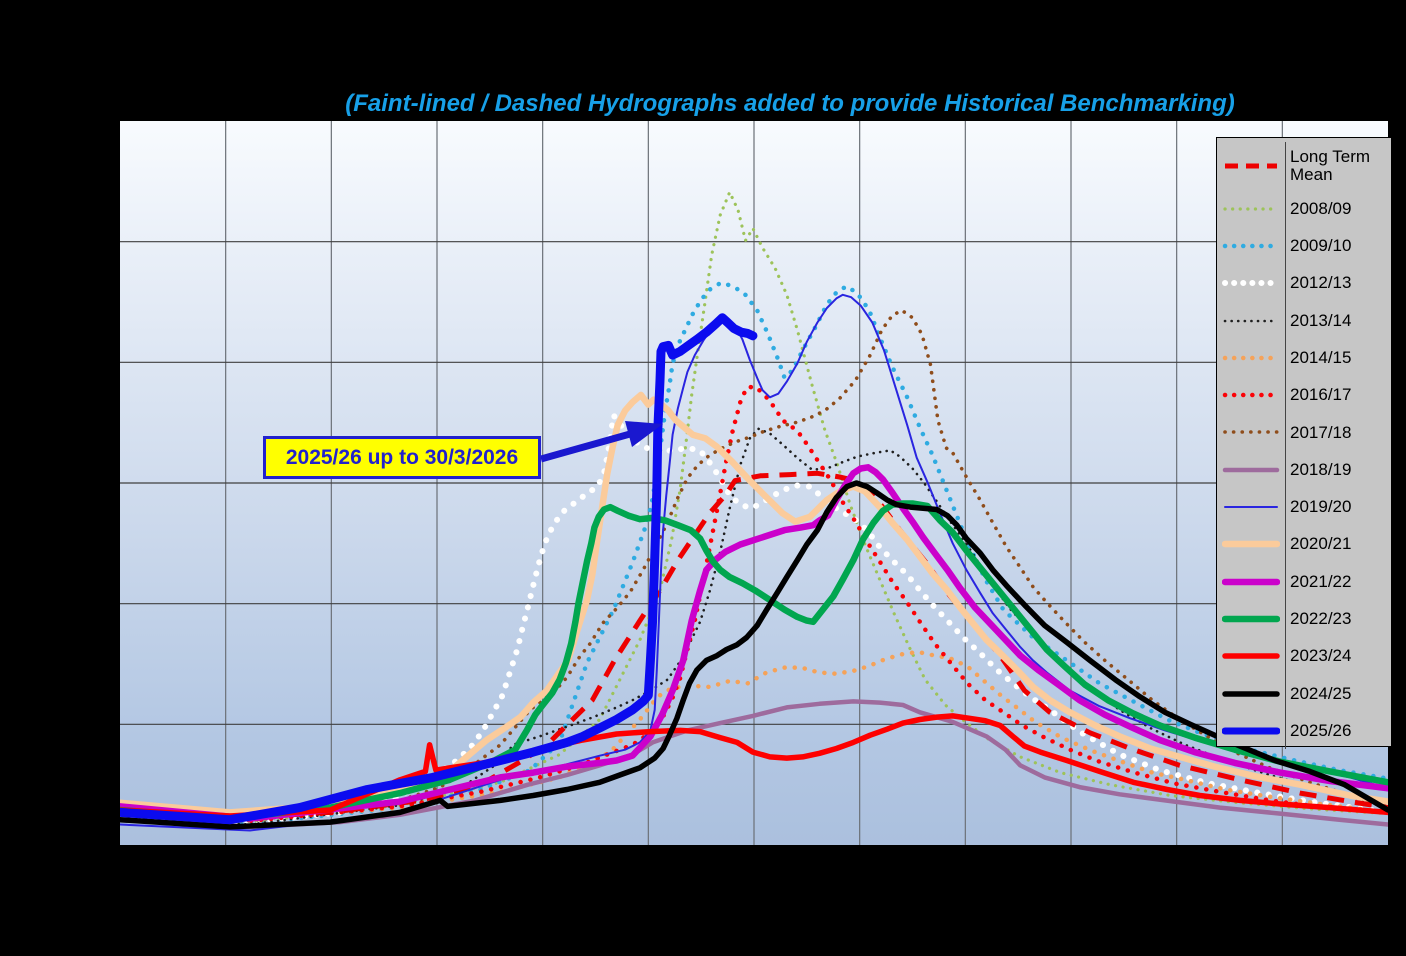 The height and width of the screenshot is (956, 1406). What do you see at coordinates (1338, 209) in the screenshot?
I see `legend-label: 2008/09` at bounding box center [1338, 209].